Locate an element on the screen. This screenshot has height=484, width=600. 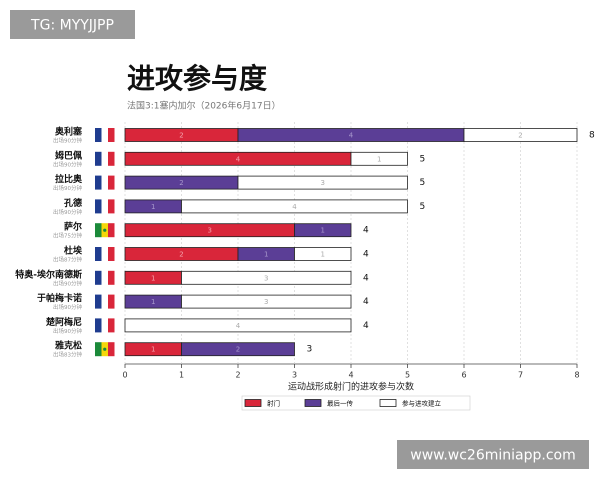
x-tick-label: 7 is located at coordinates (520, 375).